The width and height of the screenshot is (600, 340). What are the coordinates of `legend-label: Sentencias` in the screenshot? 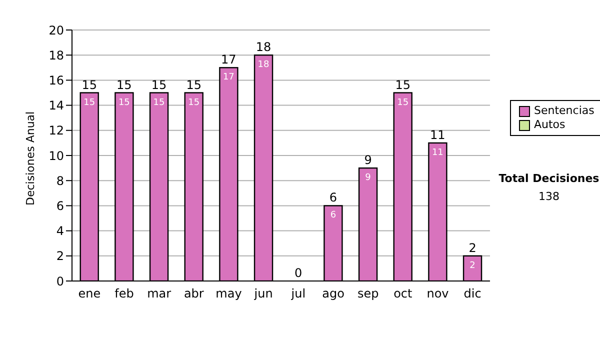 It's located at (564, 111).